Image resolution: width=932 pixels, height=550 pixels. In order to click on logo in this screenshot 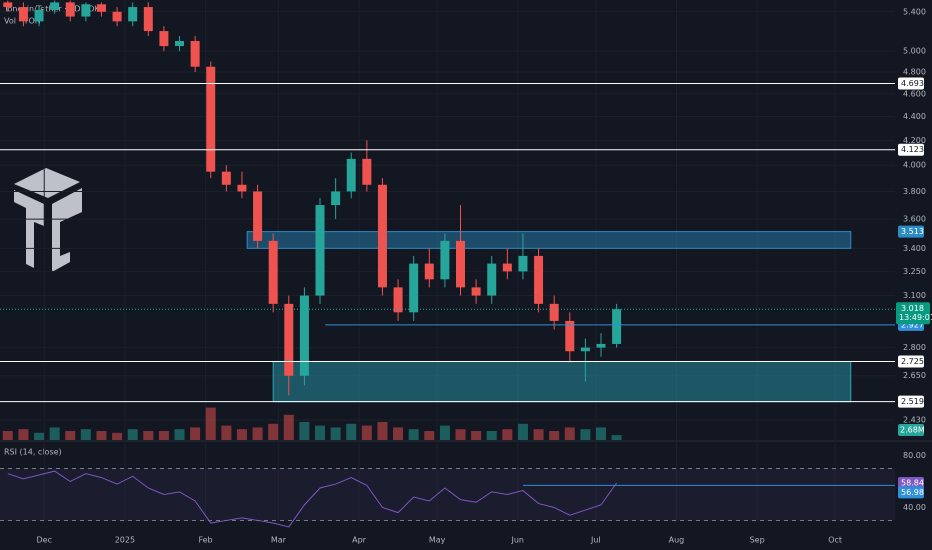, I will do `click(48, 220)`.